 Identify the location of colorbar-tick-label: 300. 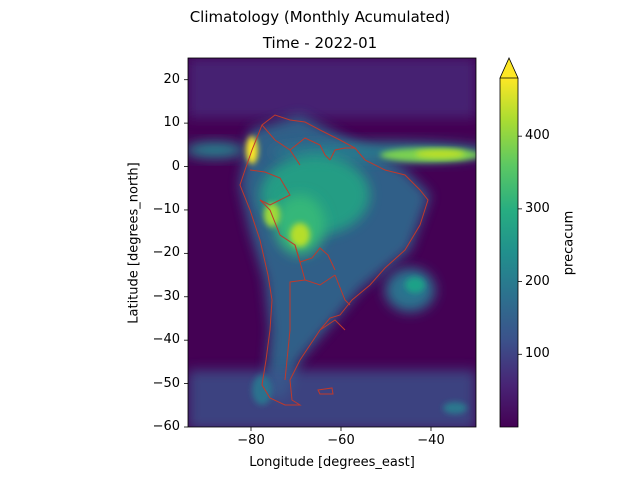
(537, 208).